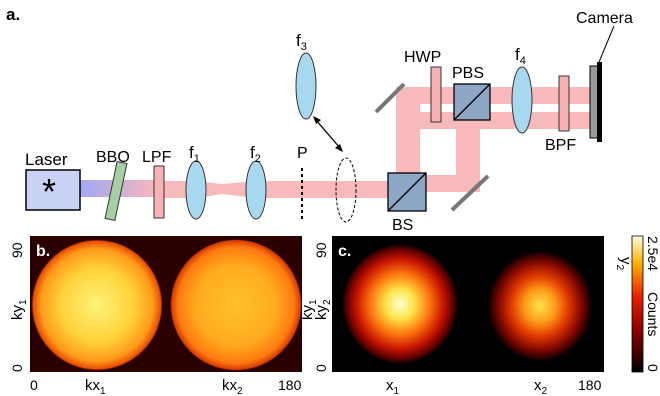 The width and height of the screenshot is (660, 396). I want to click on camera-pointer, so click(606, 44).